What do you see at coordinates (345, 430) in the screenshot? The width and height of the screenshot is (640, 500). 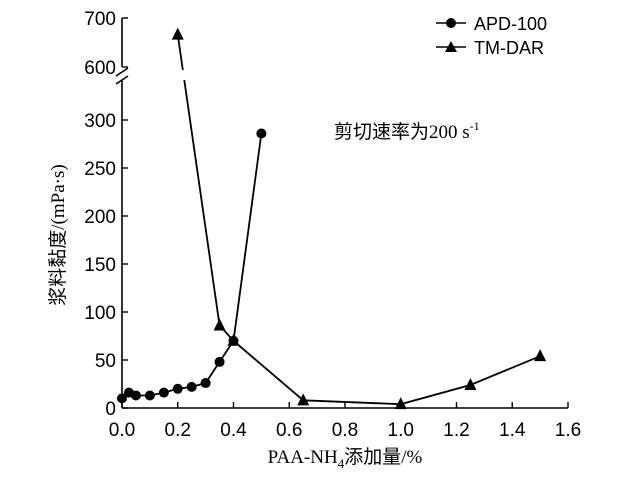 I see `x-tick-label: 0.8` at bounding box center [345, 430].